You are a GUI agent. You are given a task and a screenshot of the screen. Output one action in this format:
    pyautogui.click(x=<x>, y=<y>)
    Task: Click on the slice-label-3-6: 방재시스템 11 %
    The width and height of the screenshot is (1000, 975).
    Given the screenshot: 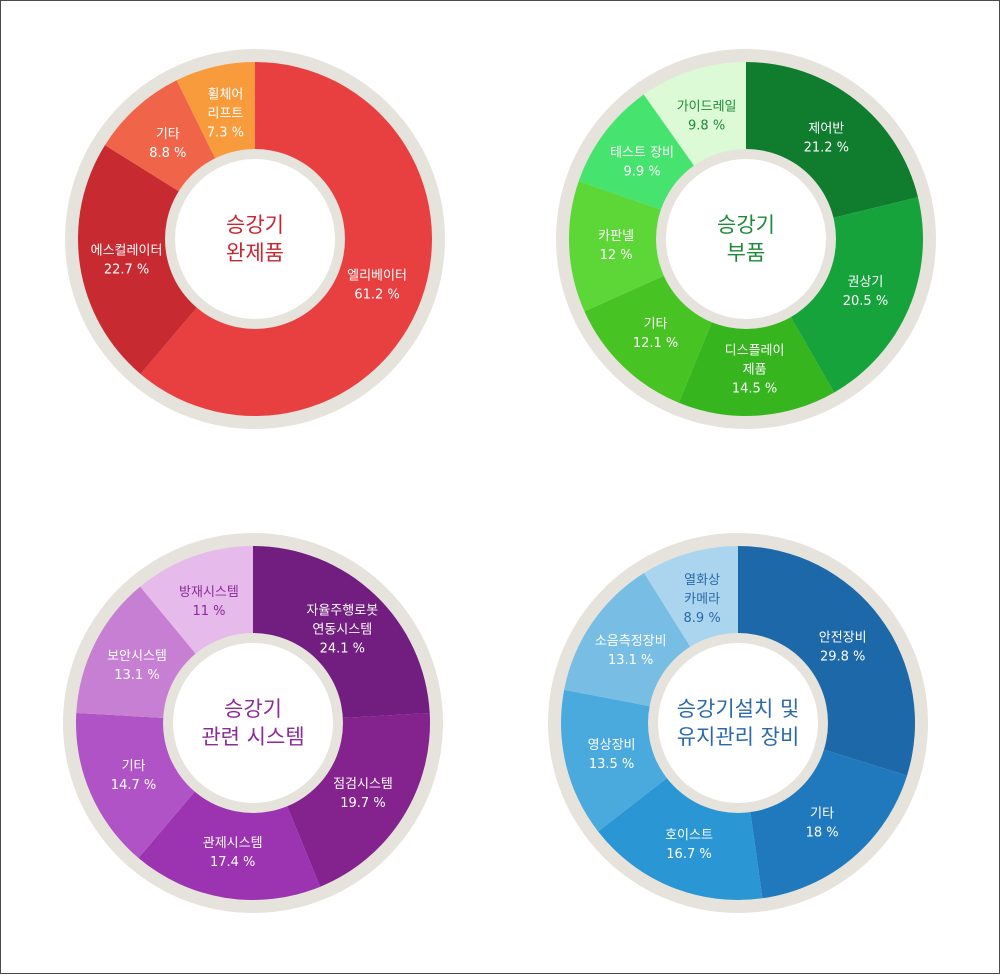 What is the action you would take?
    pyautogui.click(x=209, y=602)
    